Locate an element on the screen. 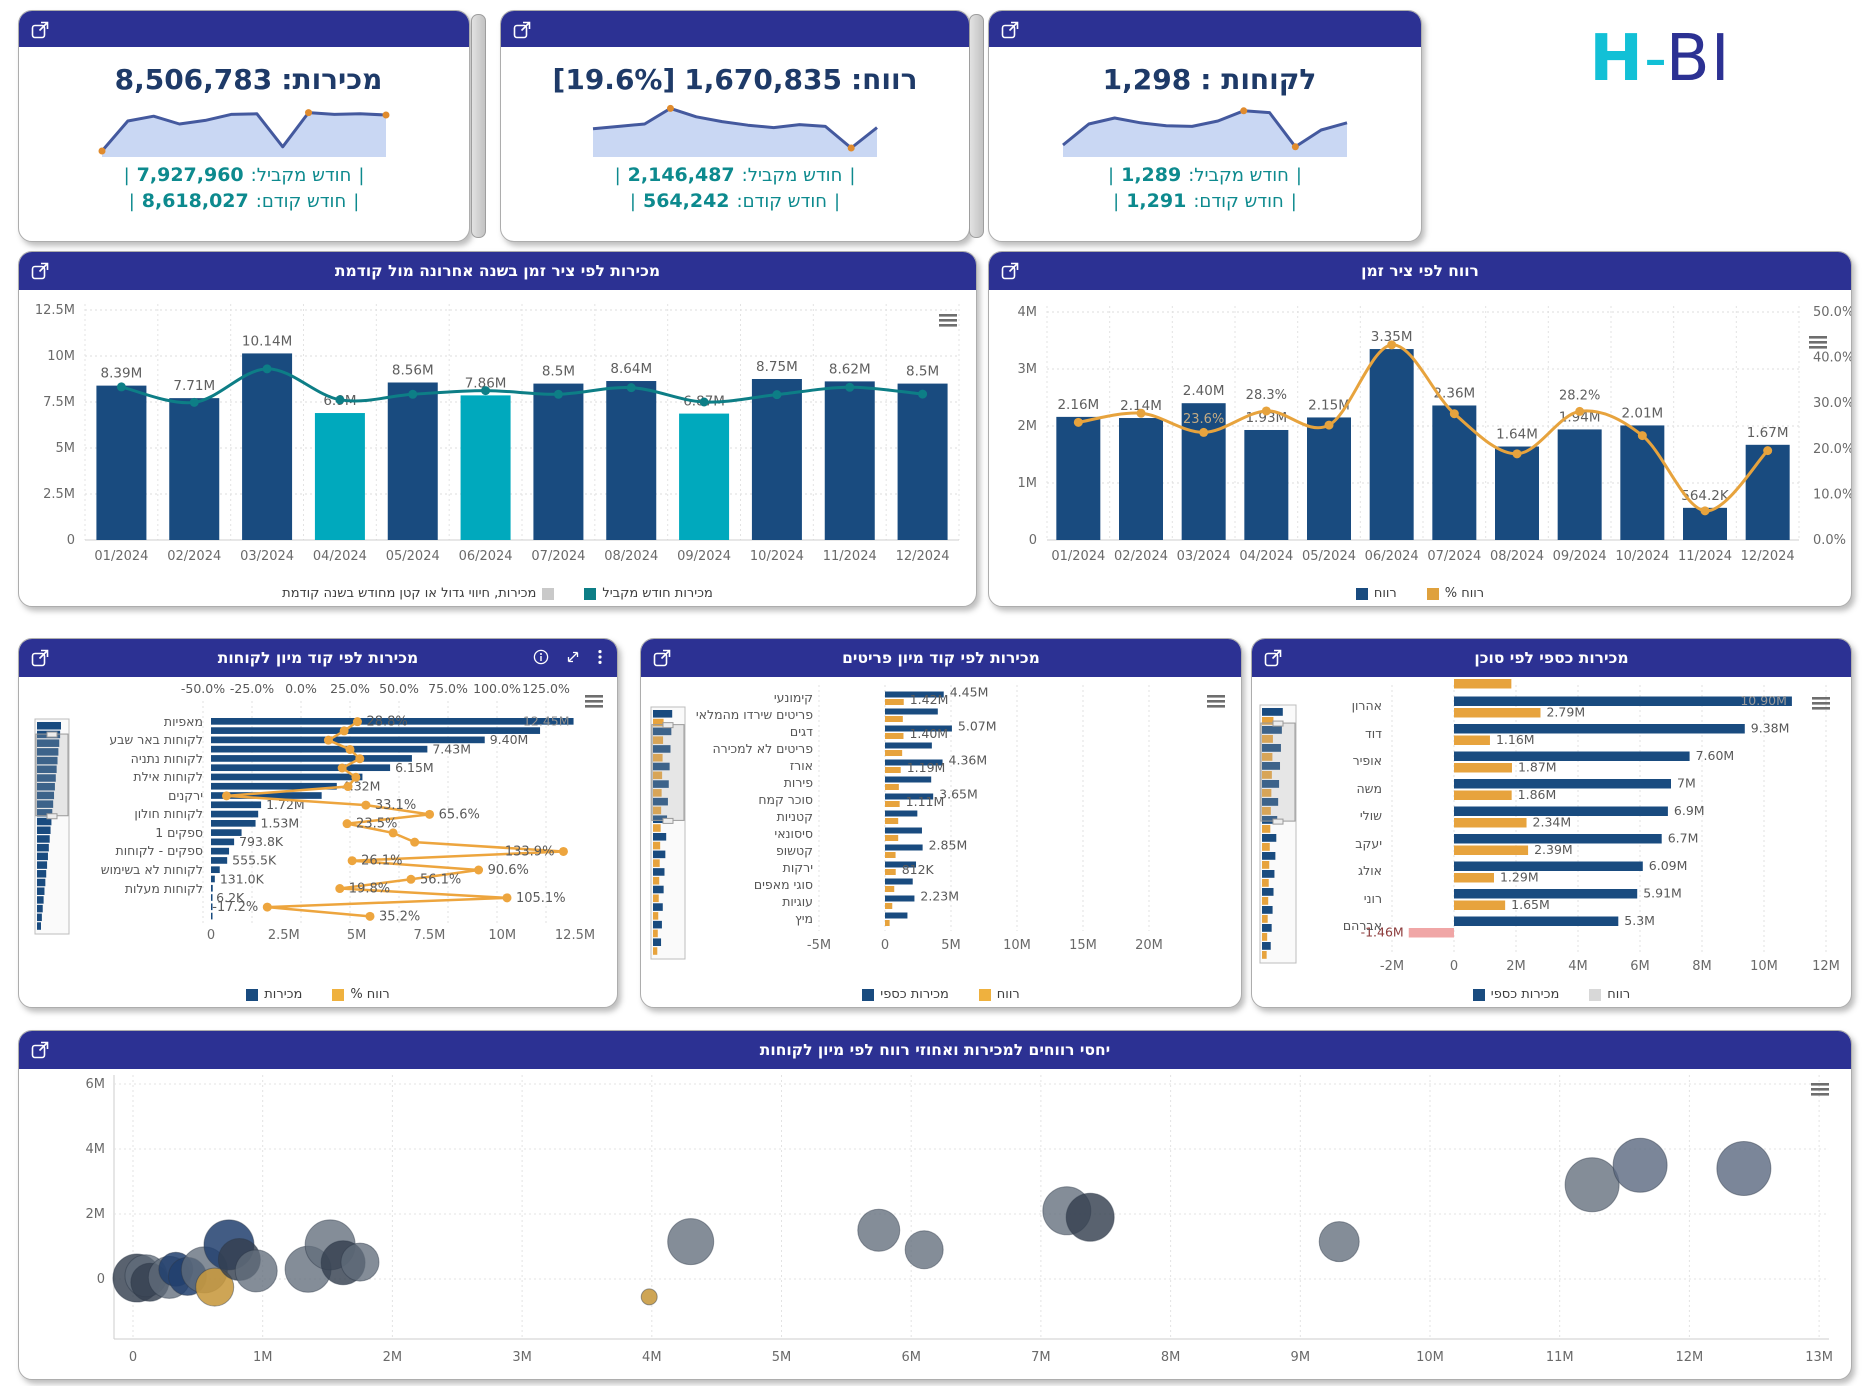 The image size is (1868, 1386). minimap-scroll-window is located at coordinates (1278, 772).